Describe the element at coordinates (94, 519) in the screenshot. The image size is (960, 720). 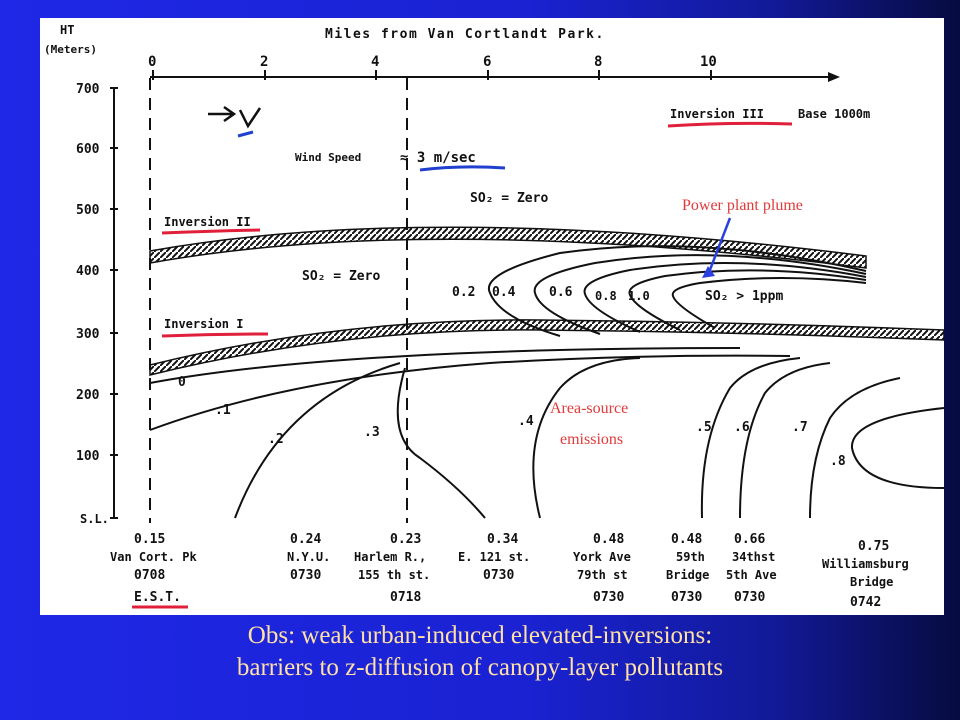
I see `y-tick-label: S.L.` at that location.